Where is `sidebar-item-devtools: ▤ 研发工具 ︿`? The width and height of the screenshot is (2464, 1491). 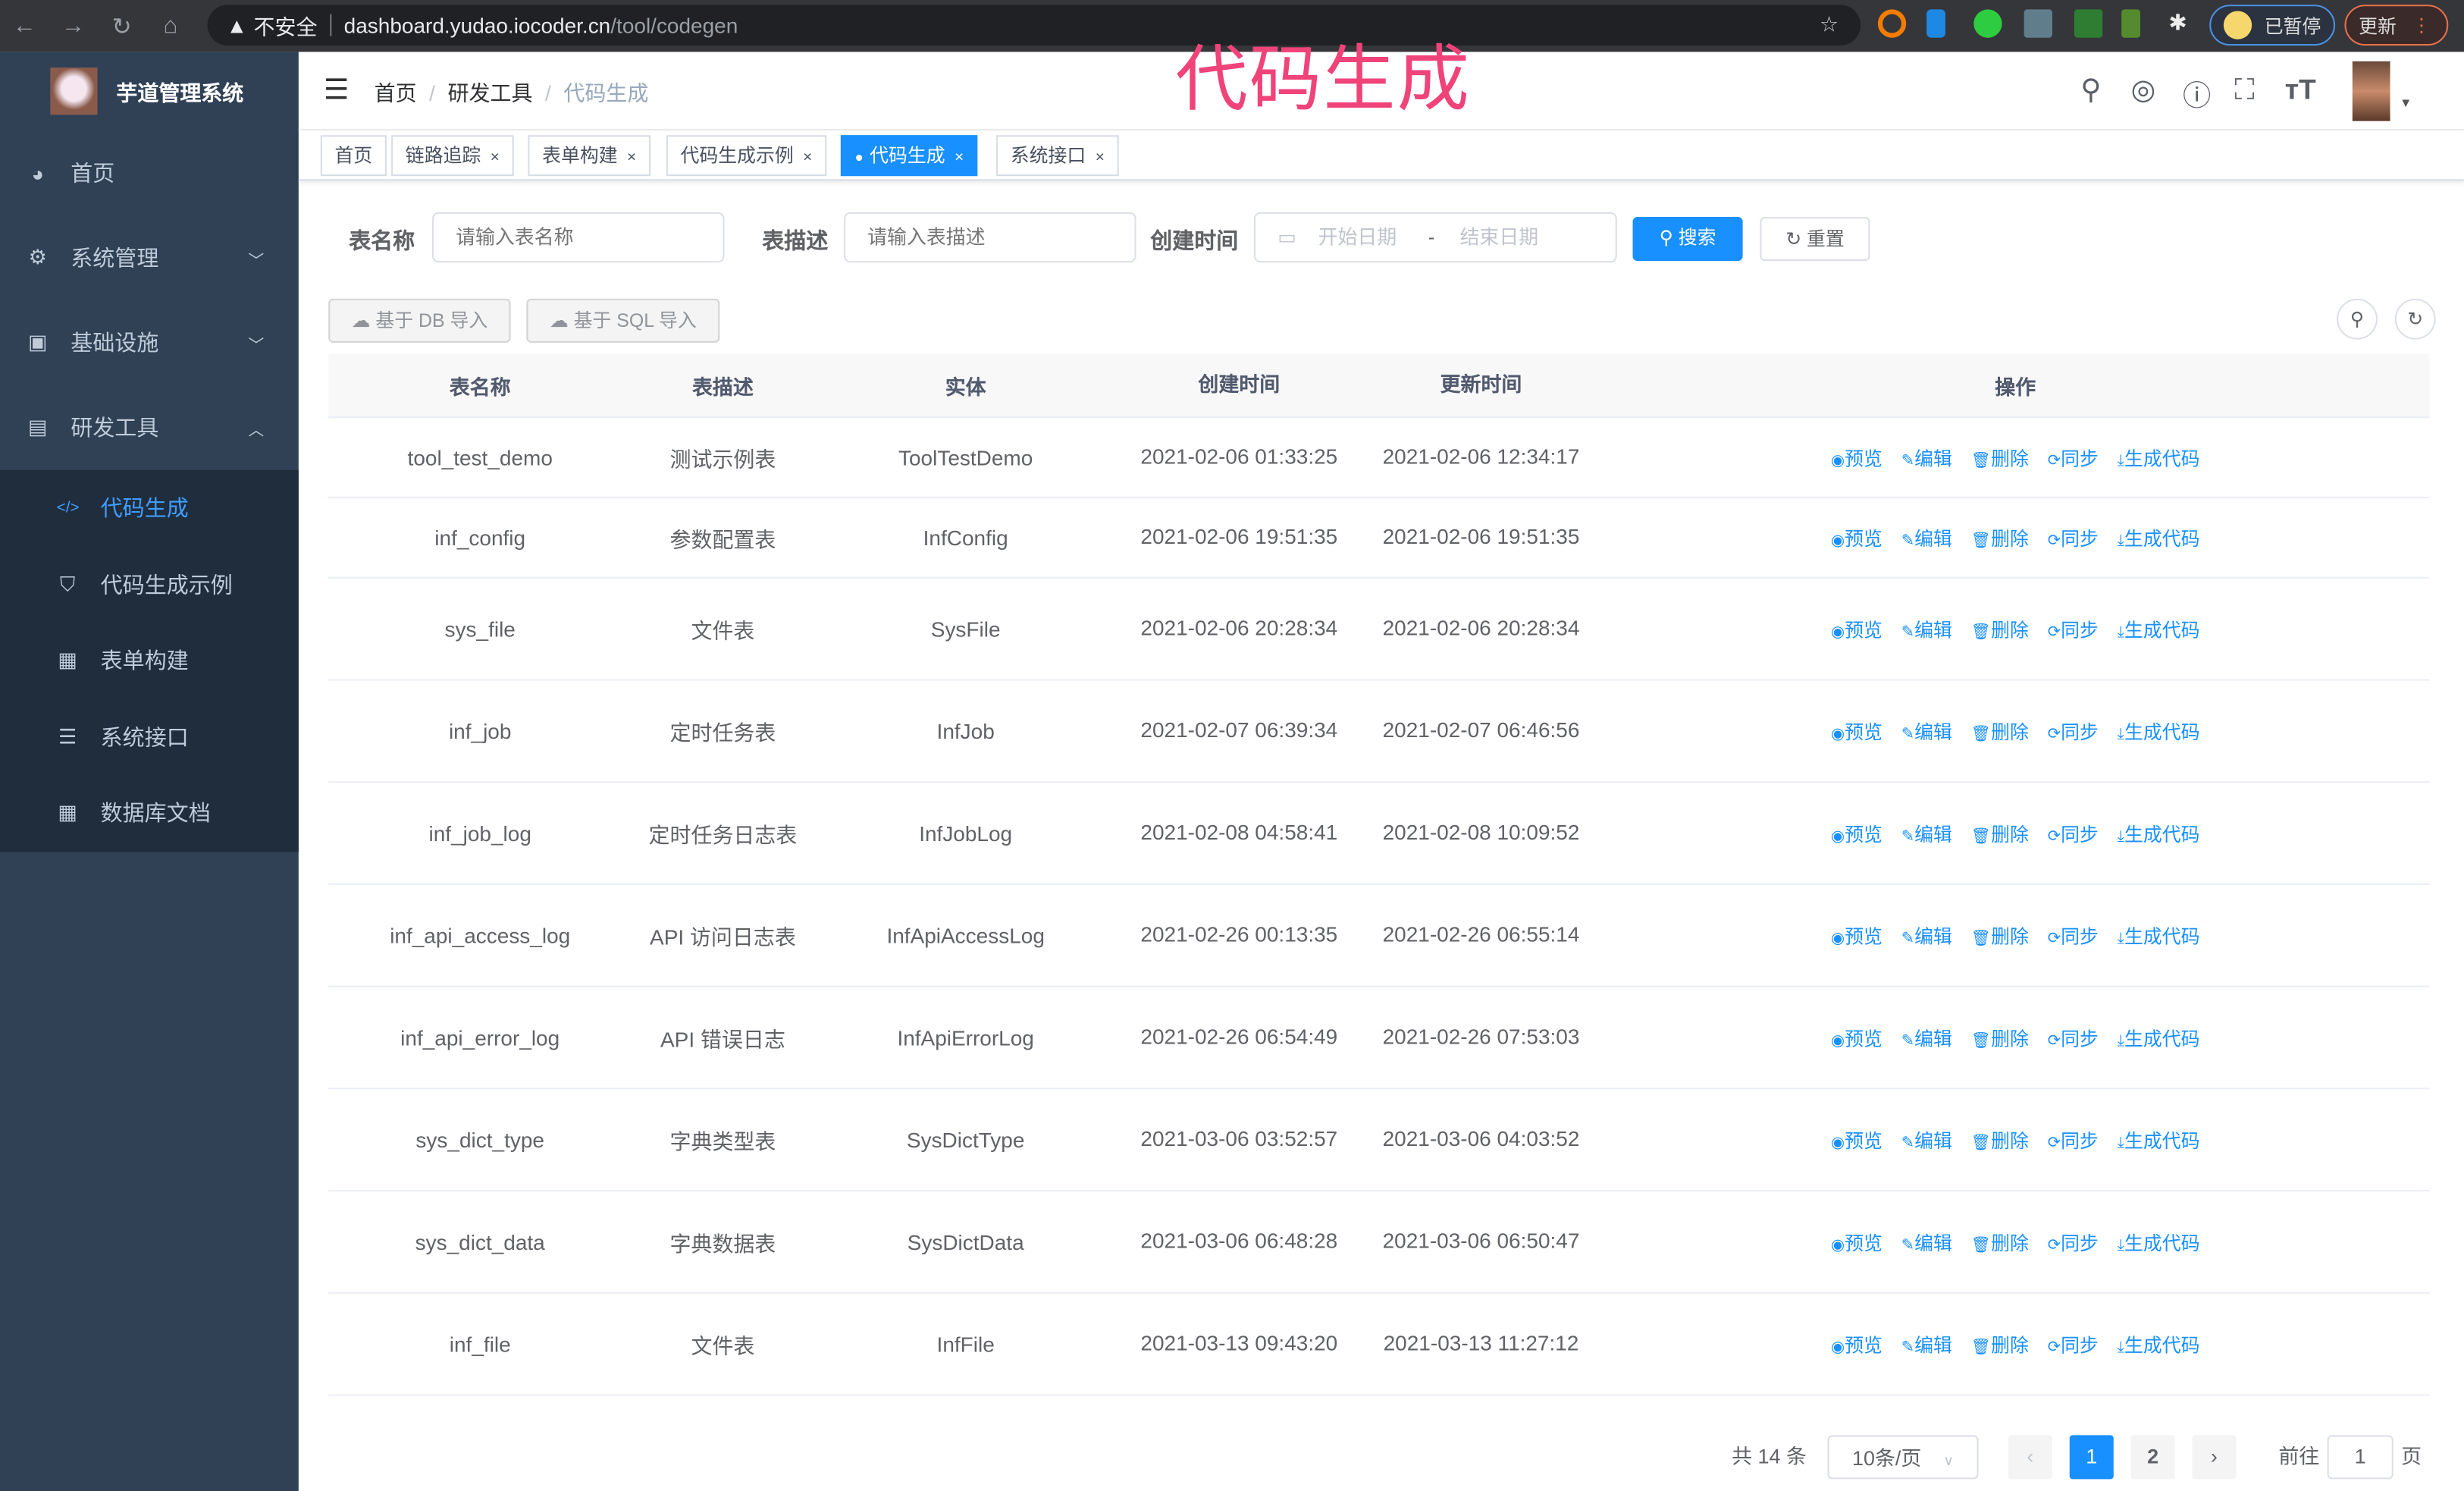 sidebar-item-devtools: ▤ 研发工具 ︿ is located at coordinates (150, 427).